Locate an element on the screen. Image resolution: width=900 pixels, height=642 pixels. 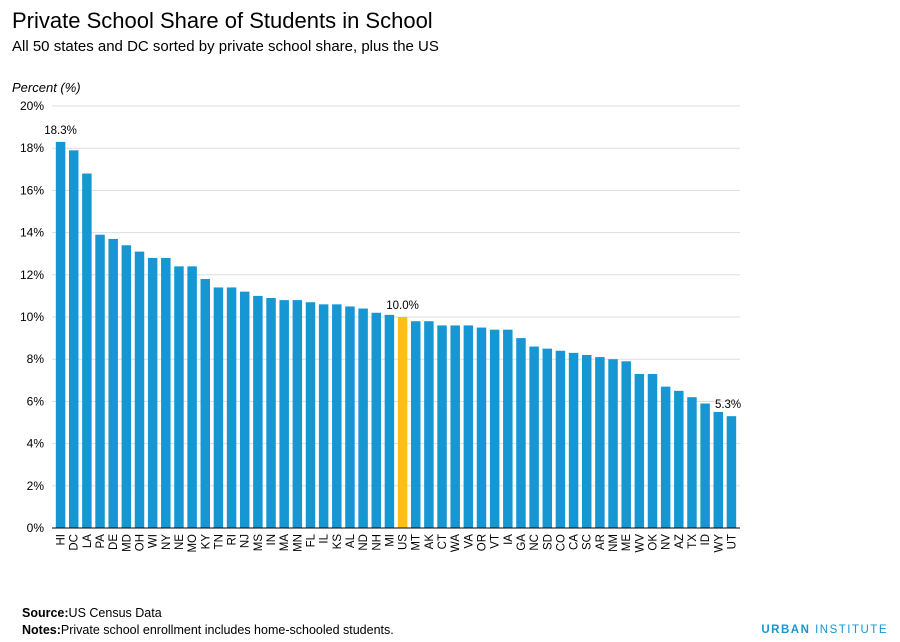
y-tick-label: 6% is located at coordinates (36, 401).